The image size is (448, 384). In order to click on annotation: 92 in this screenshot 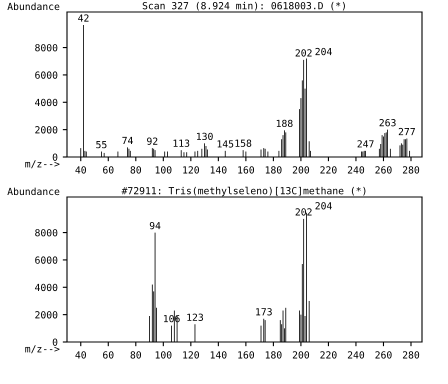, I will do `click(152, 141)`.